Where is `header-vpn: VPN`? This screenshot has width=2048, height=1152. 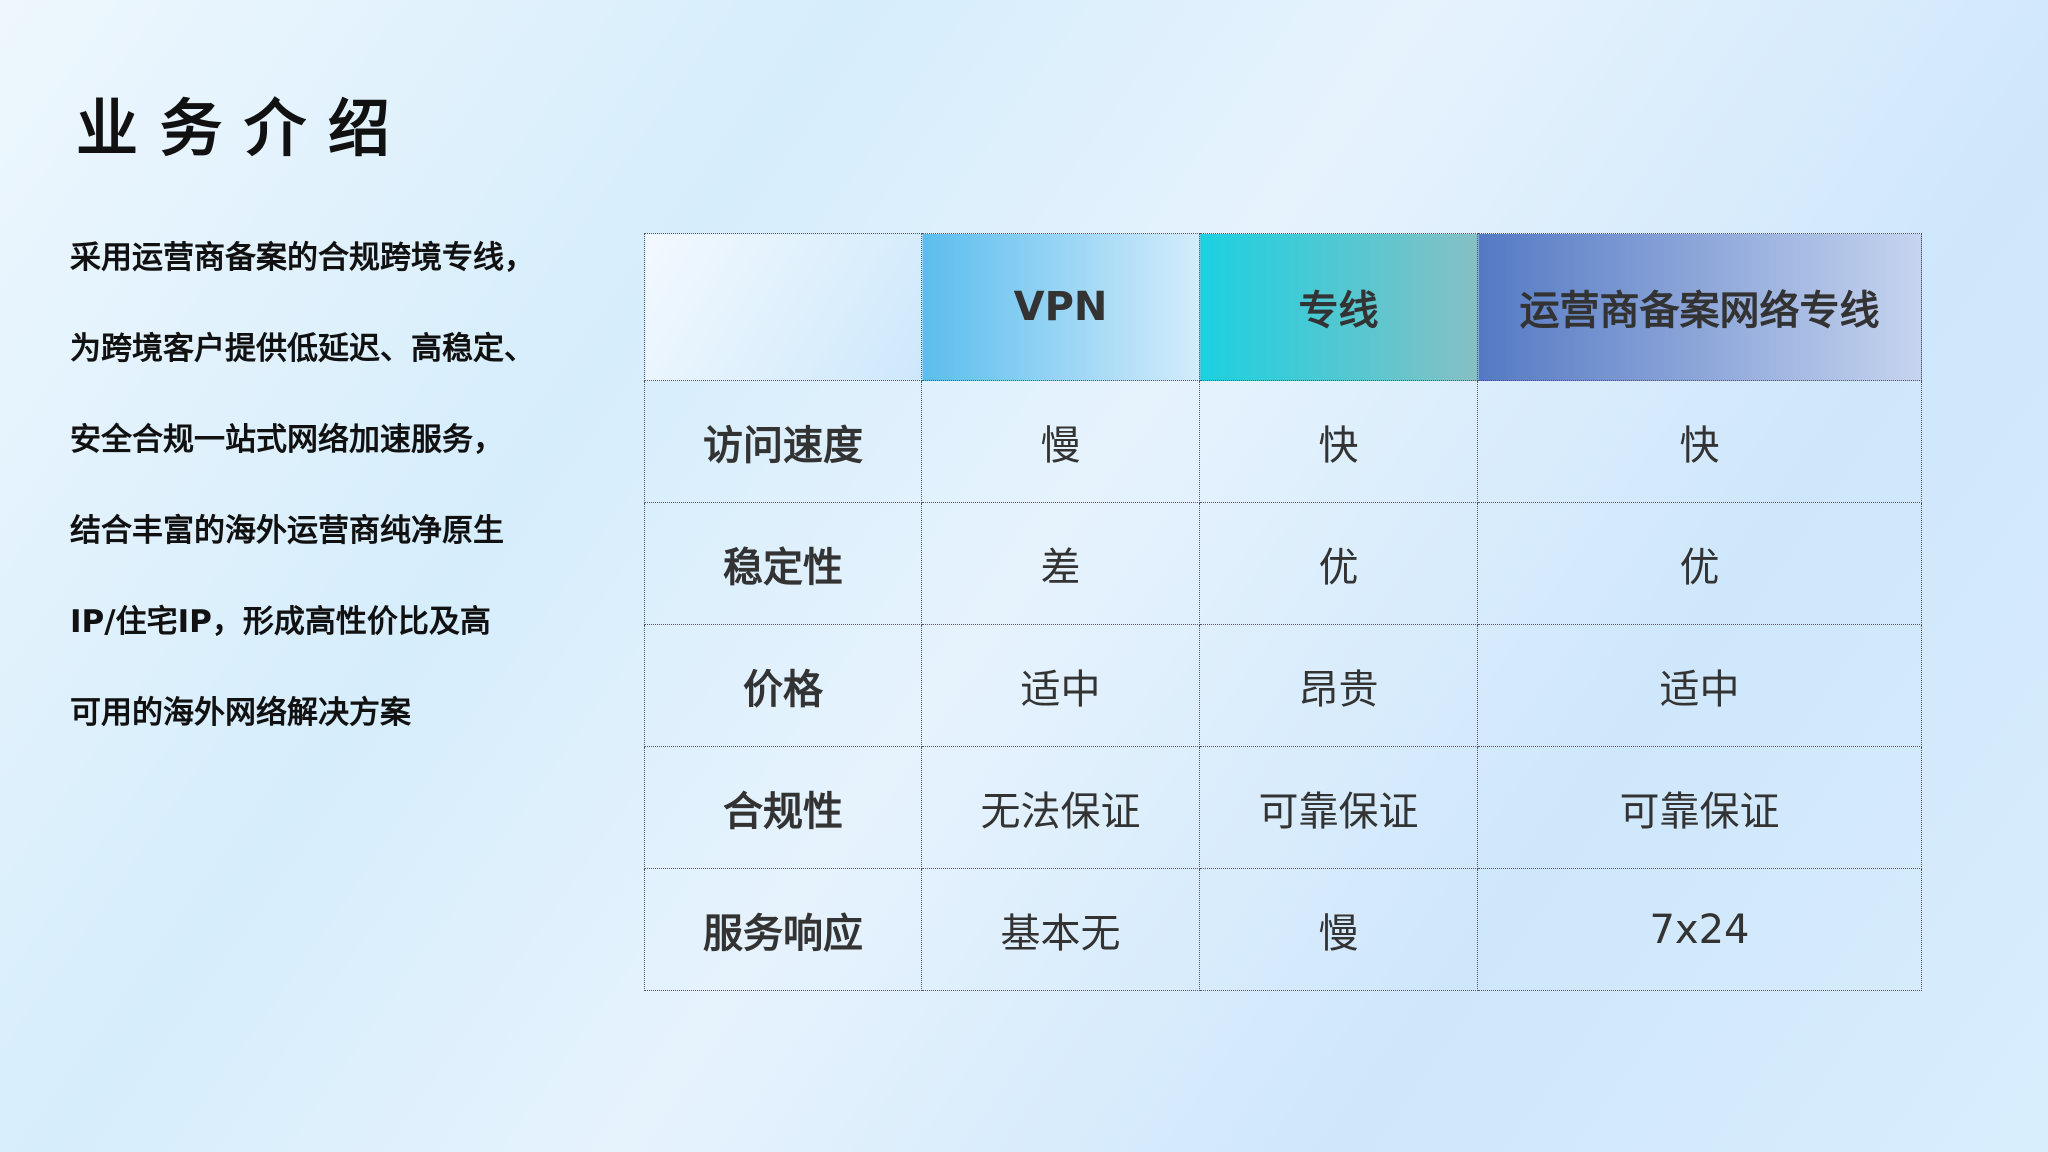
header-vpn: VPN is located at coordinates (1060, 307).